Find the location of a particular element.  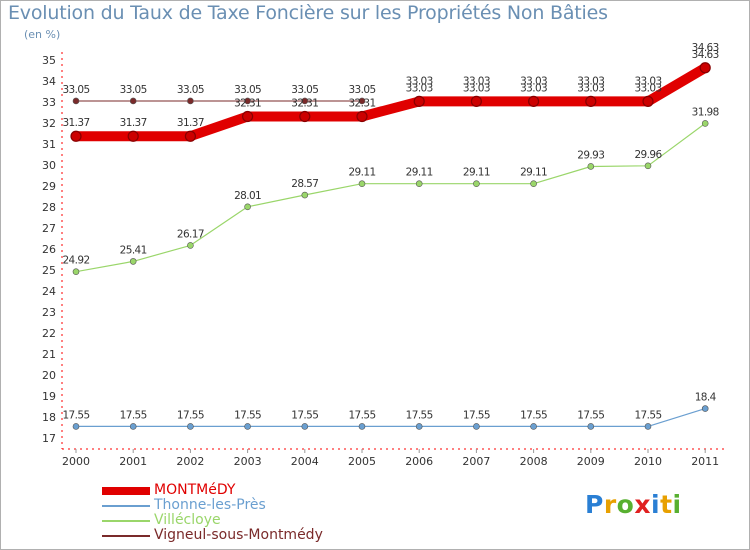

x-tick-label-2005: 2005 is located at coordinates (362, 461).